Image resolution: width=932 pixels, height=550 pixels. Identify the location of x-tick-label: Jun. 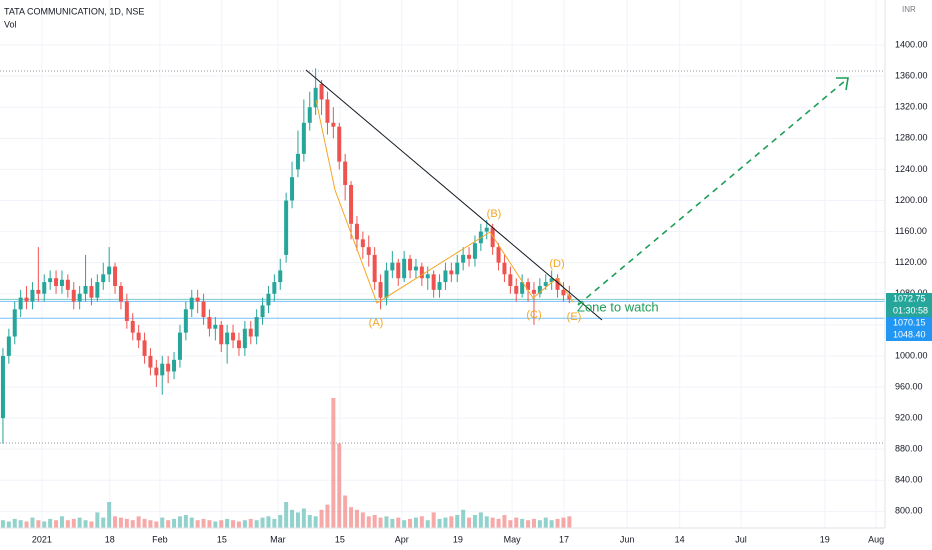
(627, 539).